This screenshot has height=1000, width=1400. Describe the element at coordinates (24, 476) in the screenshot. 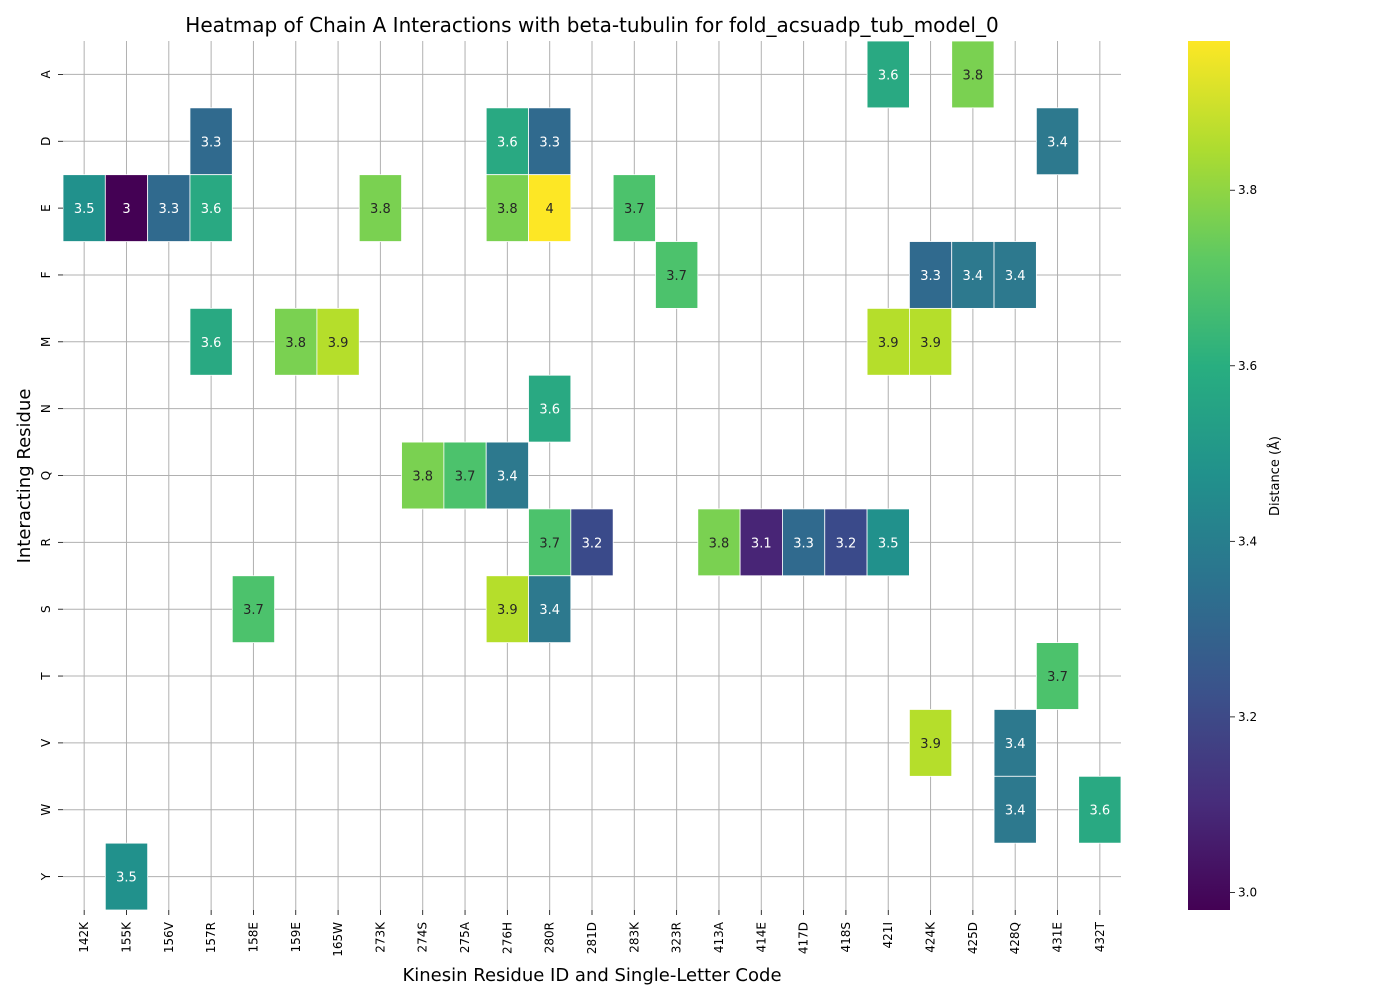

I see `y-axis-title: Interacting Residue` at that location.